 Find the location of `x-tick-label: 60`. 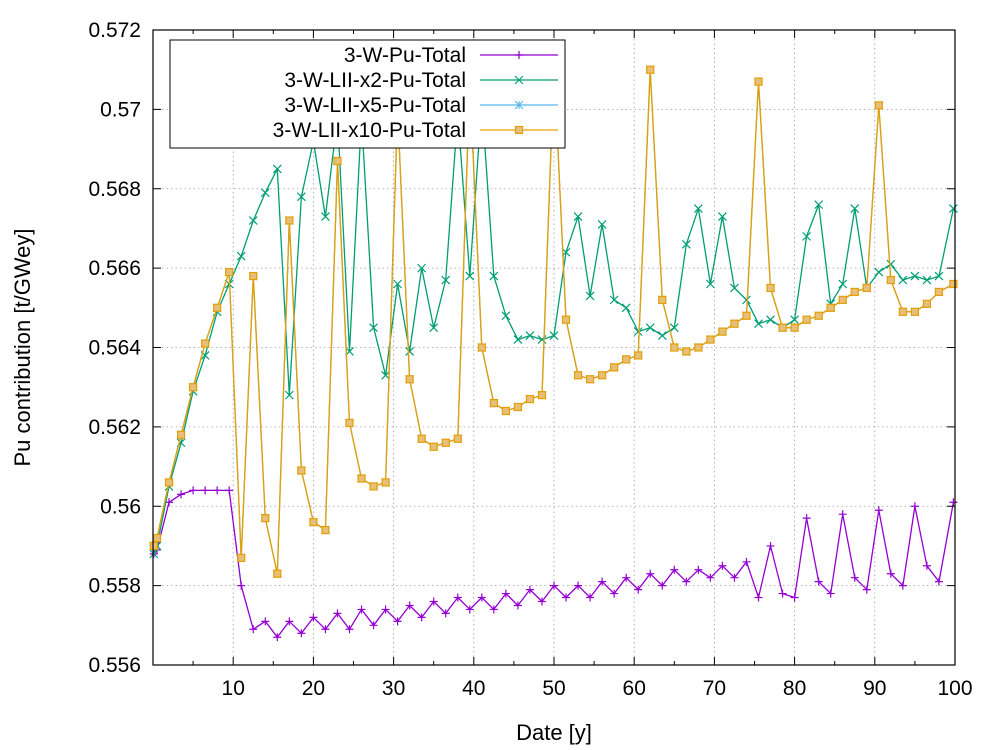

x-tick-label: 60 is located at coordinates (634, 688).